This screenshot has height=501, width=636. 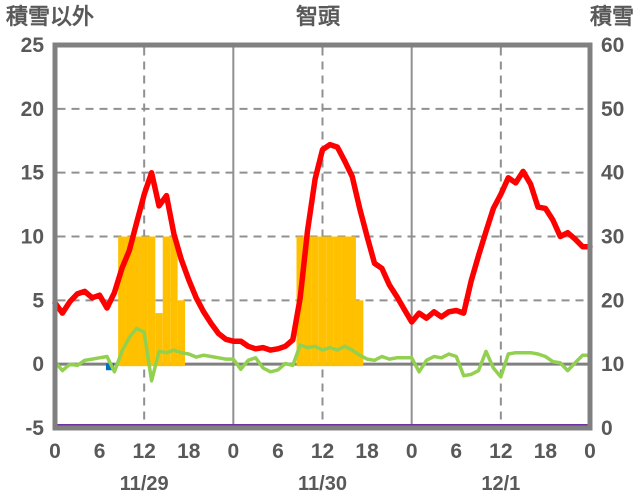 What do you see at coordinates (612, 109) in the screenshot?
I see `y-right-tick-label: 50` at bounding box center [612, 109].